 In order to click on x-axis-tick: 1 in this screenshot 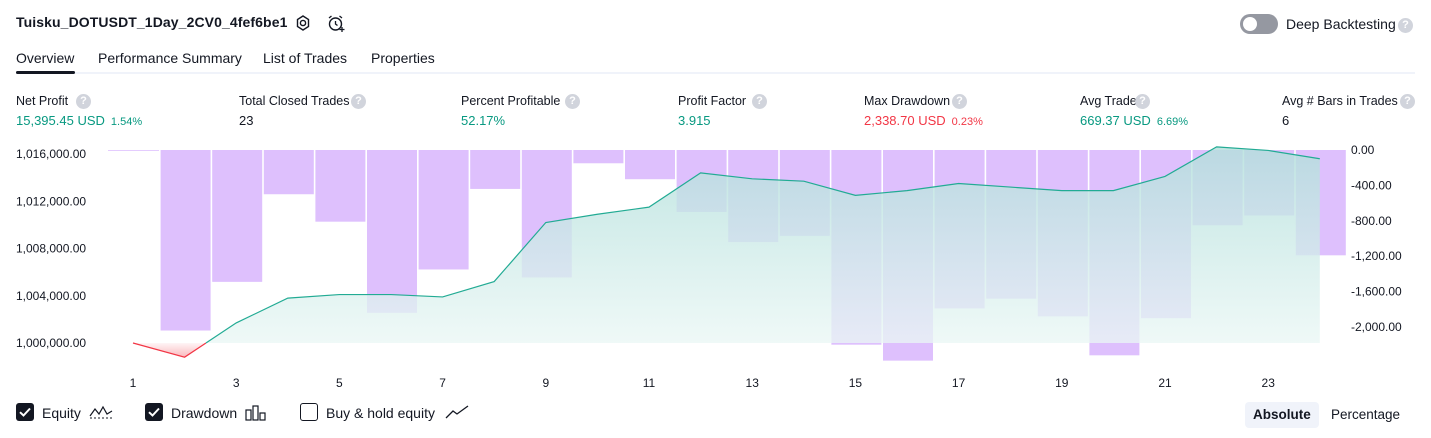, I will do `click(133, 383)`.